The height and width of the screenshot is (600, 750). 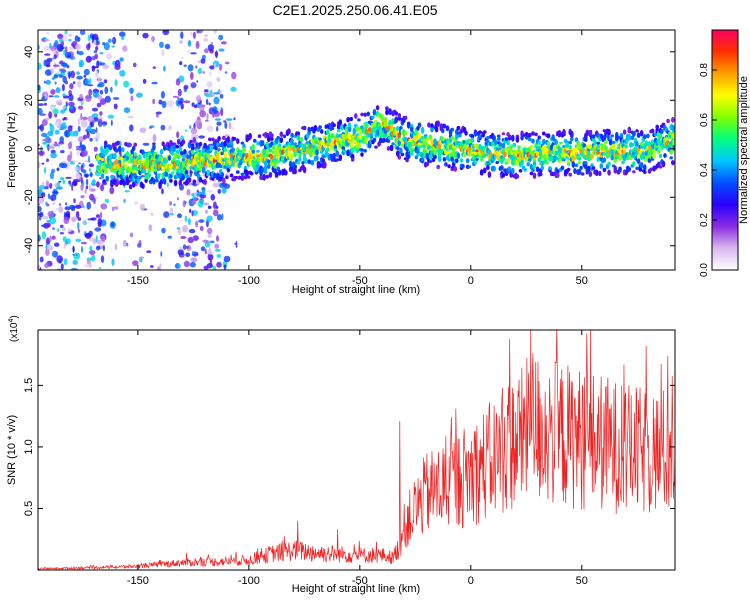 What do you see at coordinates (704, 270) in the screenshot?
I see `colorbar-tick-label: 0.0` at bounding box center [704, 270].